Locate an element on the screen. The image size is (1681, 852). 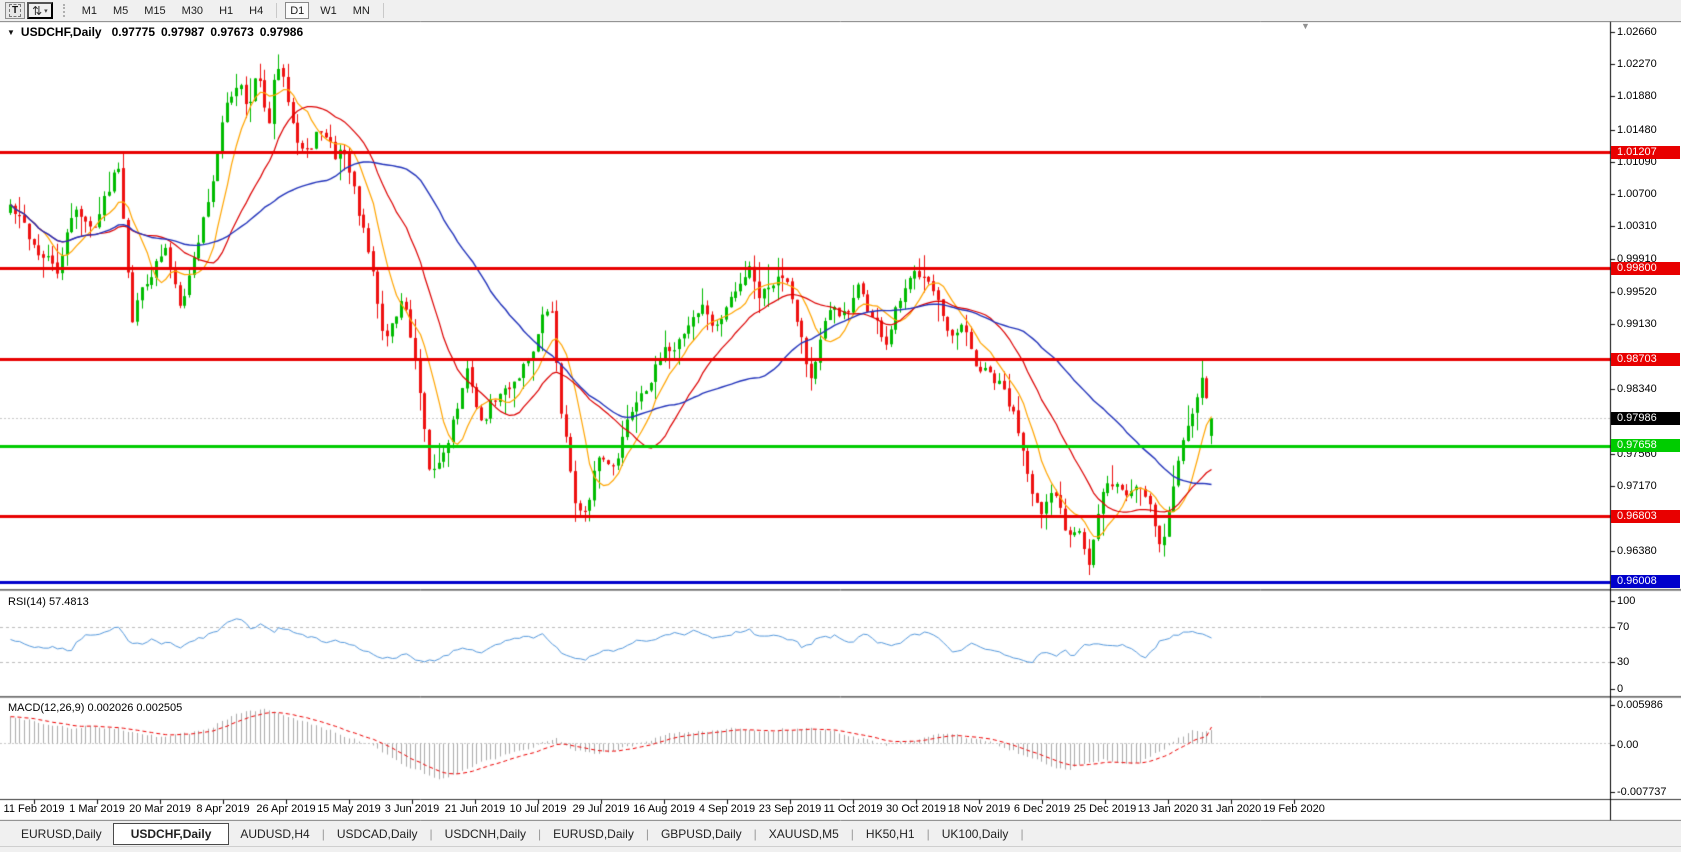
price-axis-tick: 0.98340 is located at coordinates (1637, 389).